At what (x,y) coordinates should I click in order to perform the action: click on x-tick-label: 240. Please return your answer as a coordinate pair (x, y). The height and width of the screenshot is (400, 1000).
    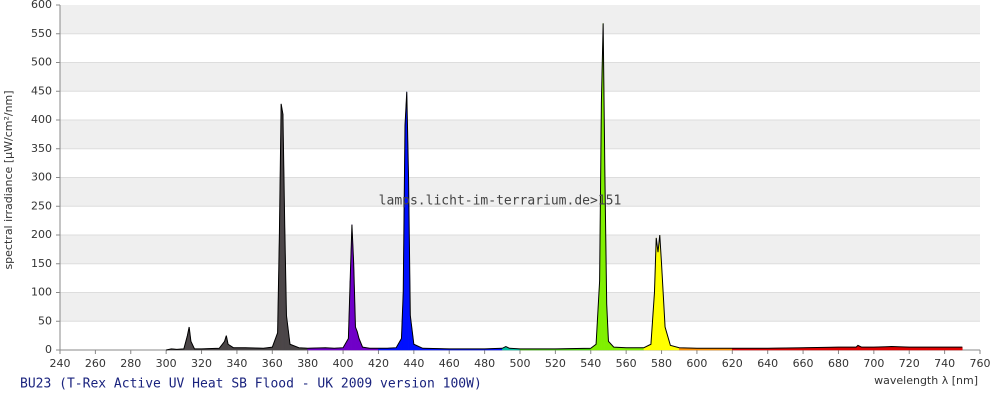
    Looking at the image, I should click on (60, 363).